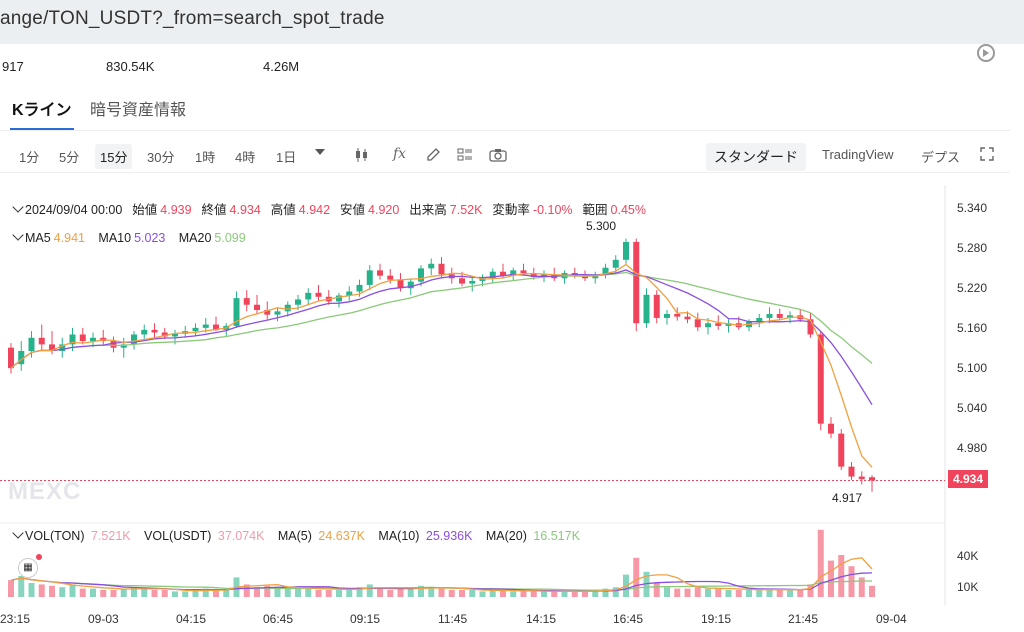  What do you see at coordinates (214, 210) in the screenshot?
I see `close-label: 終値` at bounding box center [214, 210].